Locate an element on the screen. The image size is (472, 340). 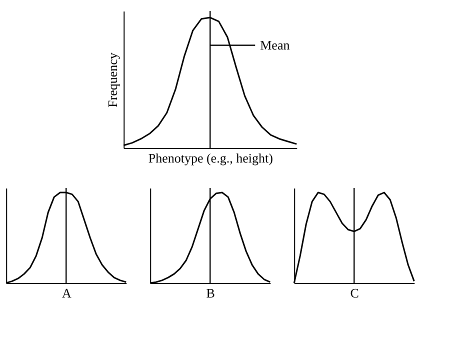
annotation: Mean is located at coordinates (275, 44).